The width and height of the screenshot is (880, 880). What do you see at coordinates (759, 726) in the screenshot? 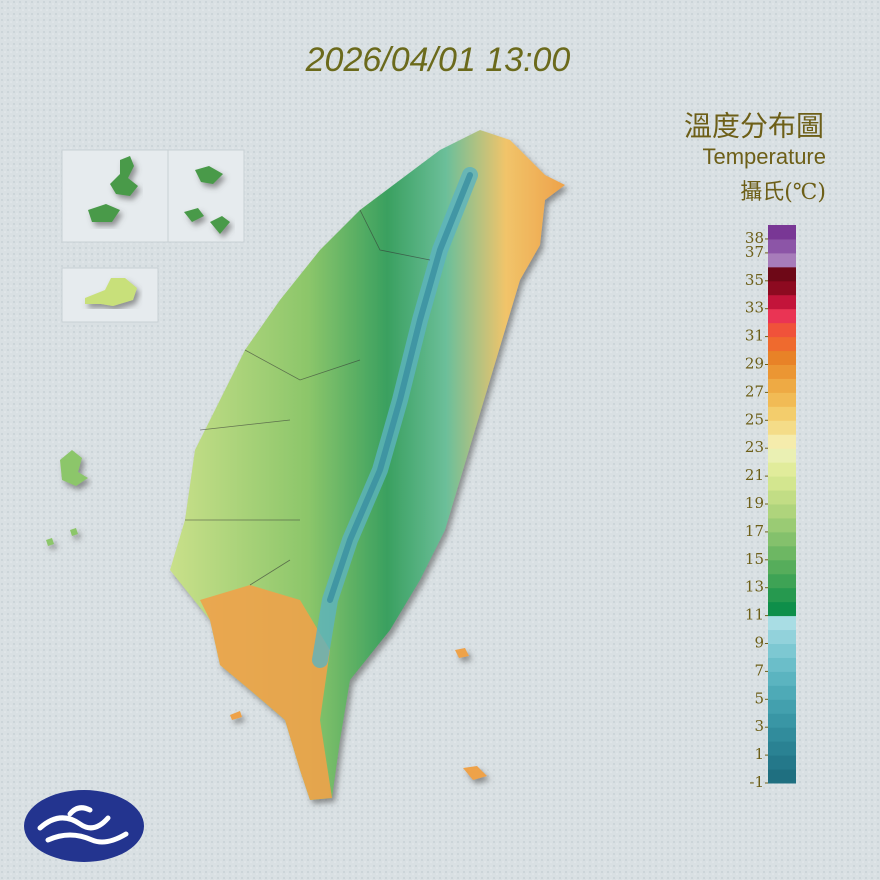
I see `legend-tick-label: 3` at bounding box center [759, 726].